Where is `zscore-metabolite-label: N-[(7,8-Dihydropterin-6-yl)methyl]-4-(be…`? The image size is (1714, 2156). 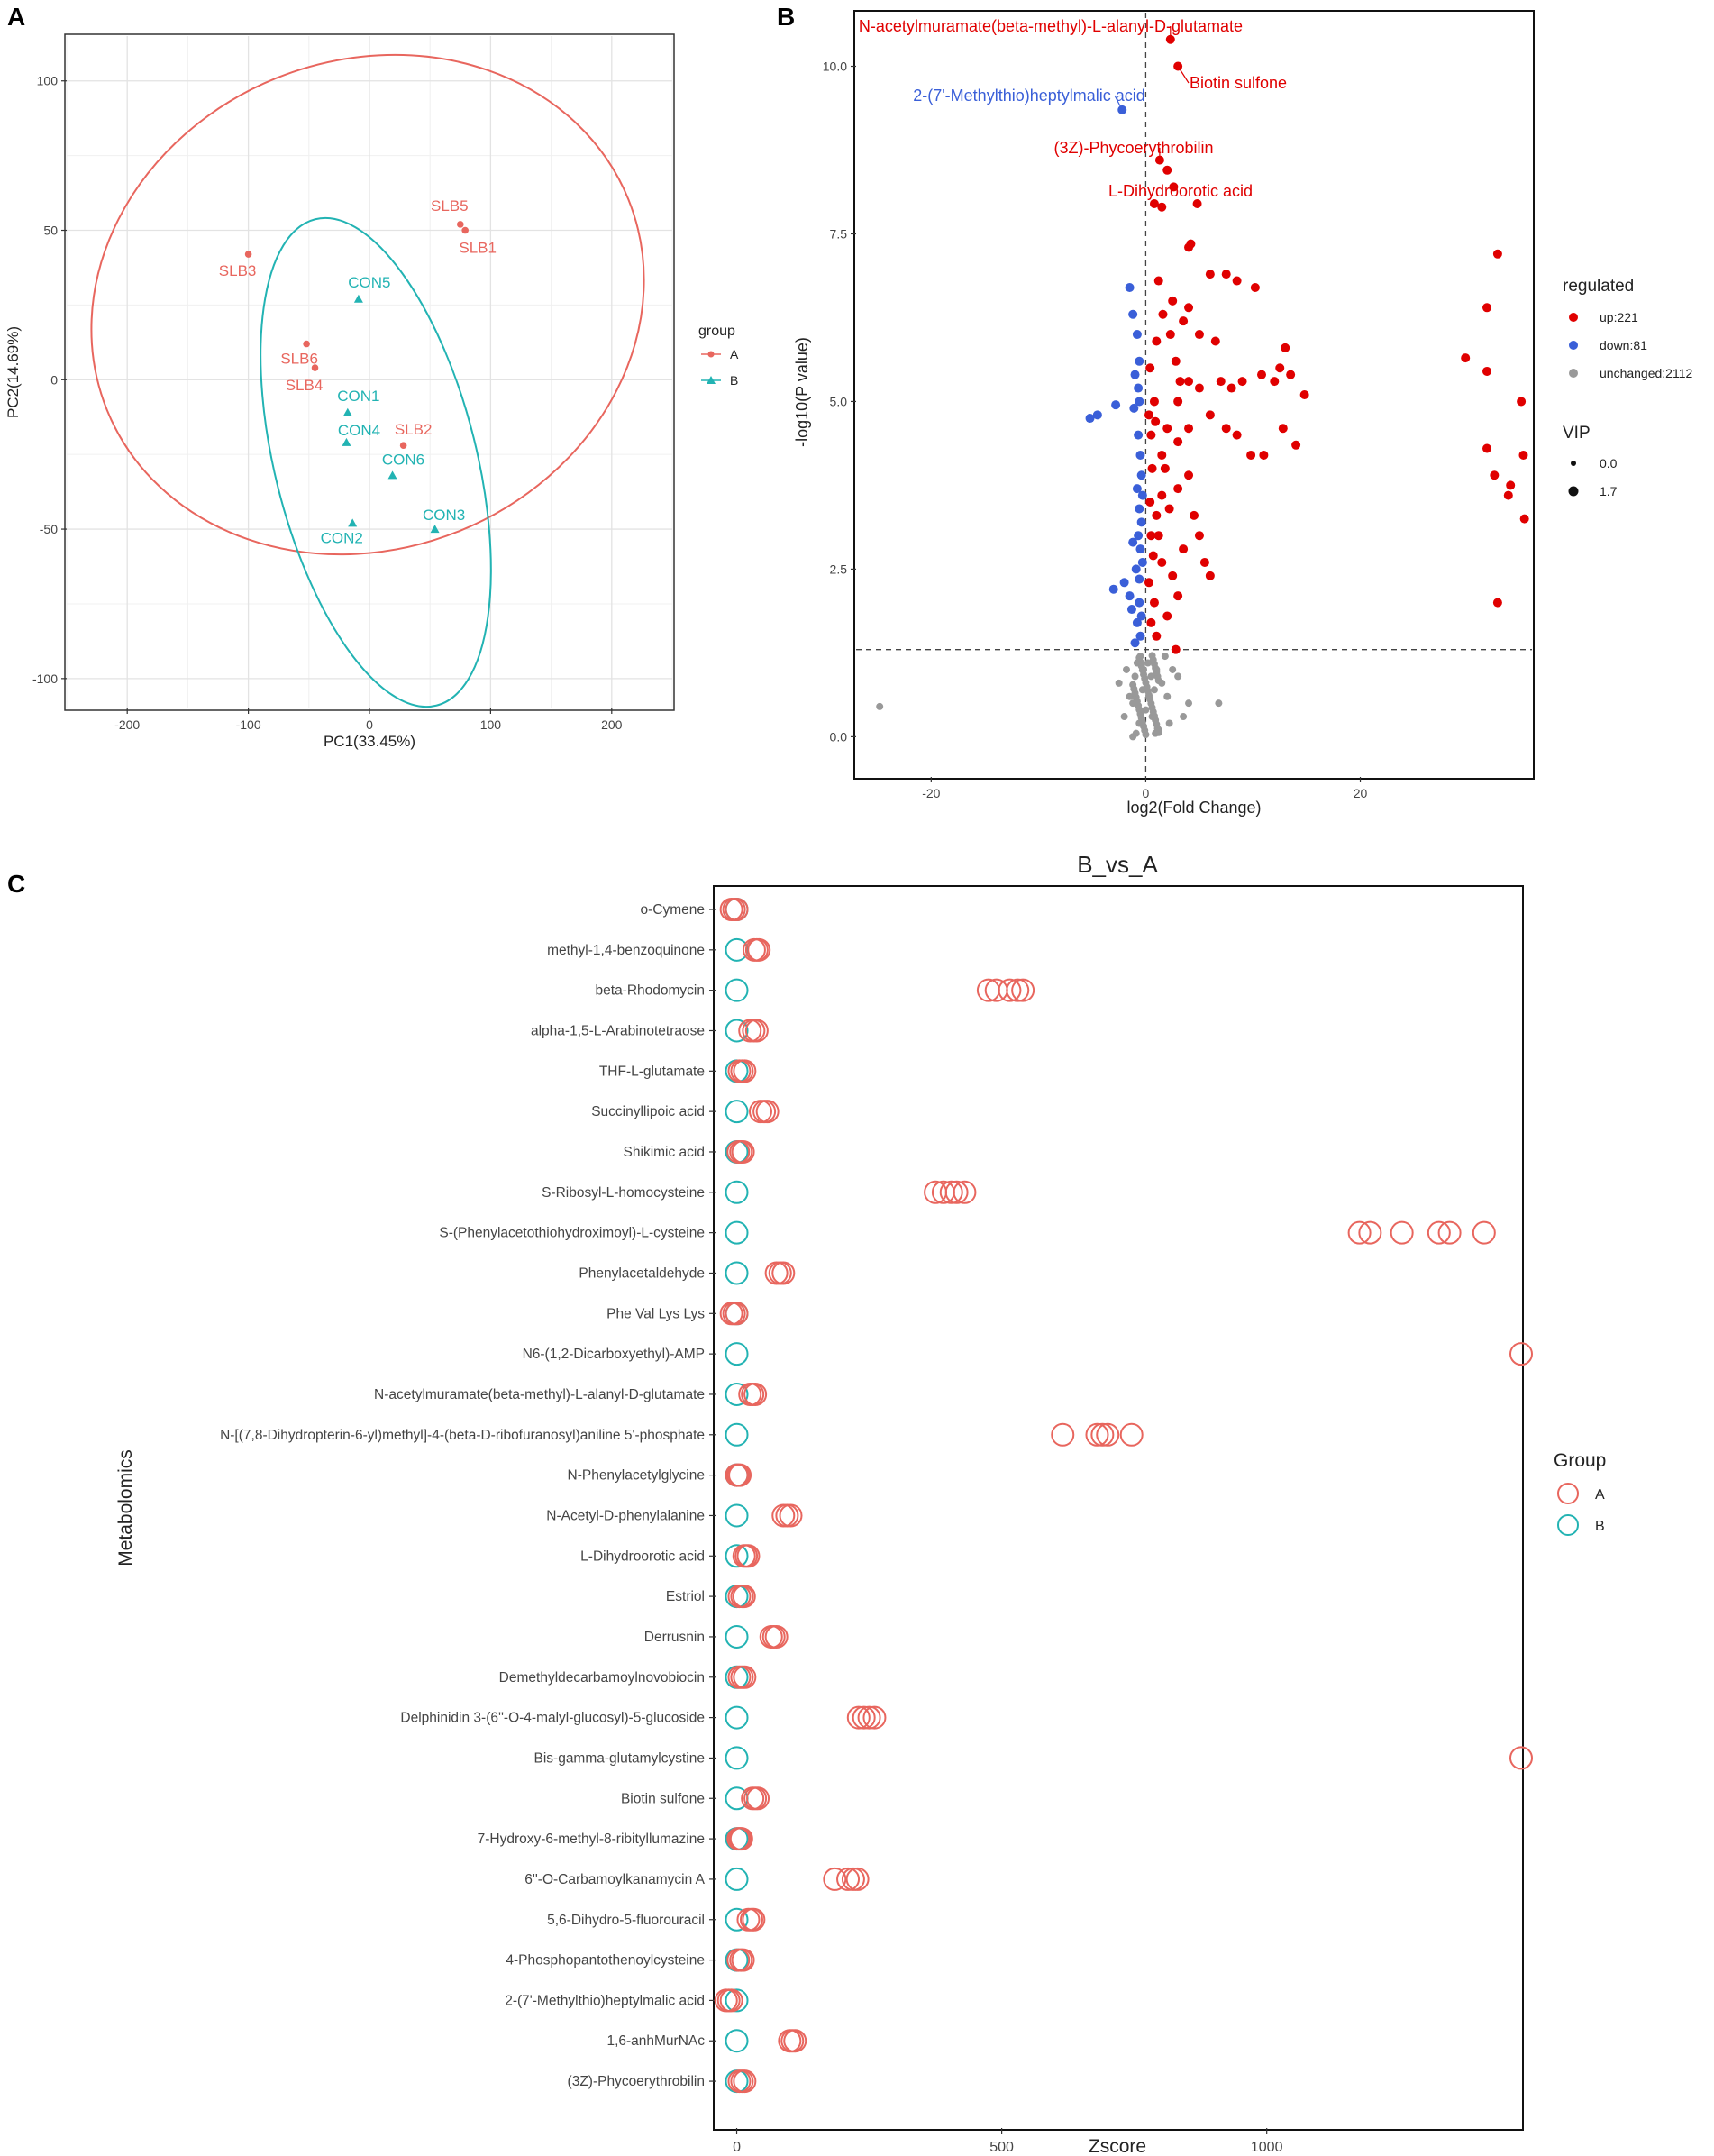
zscore-metabolite-label: N-[(7,8-Dihydropterin-6-yl)methyl]-4-(be… is located at coordinates (462, 1435).